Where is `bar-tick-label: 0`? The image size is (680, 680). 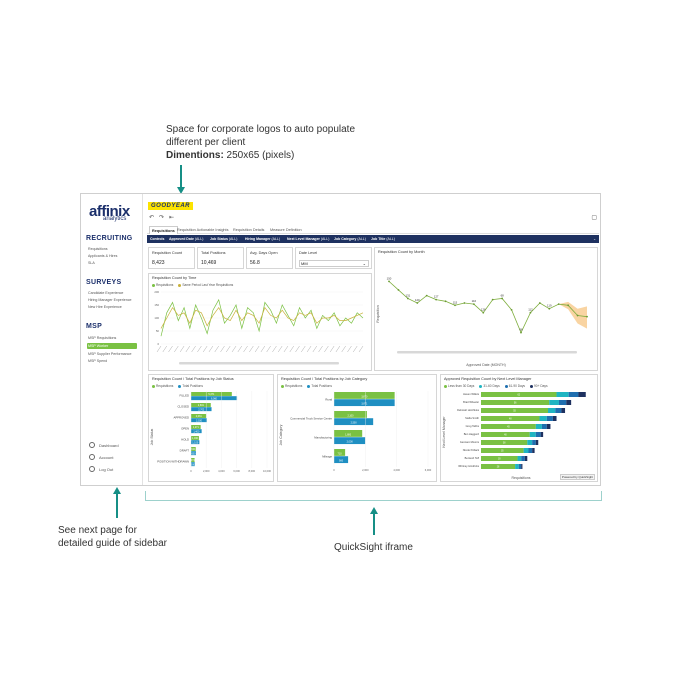
bar-tick-label: 0 is located at coordinates (191, 471).